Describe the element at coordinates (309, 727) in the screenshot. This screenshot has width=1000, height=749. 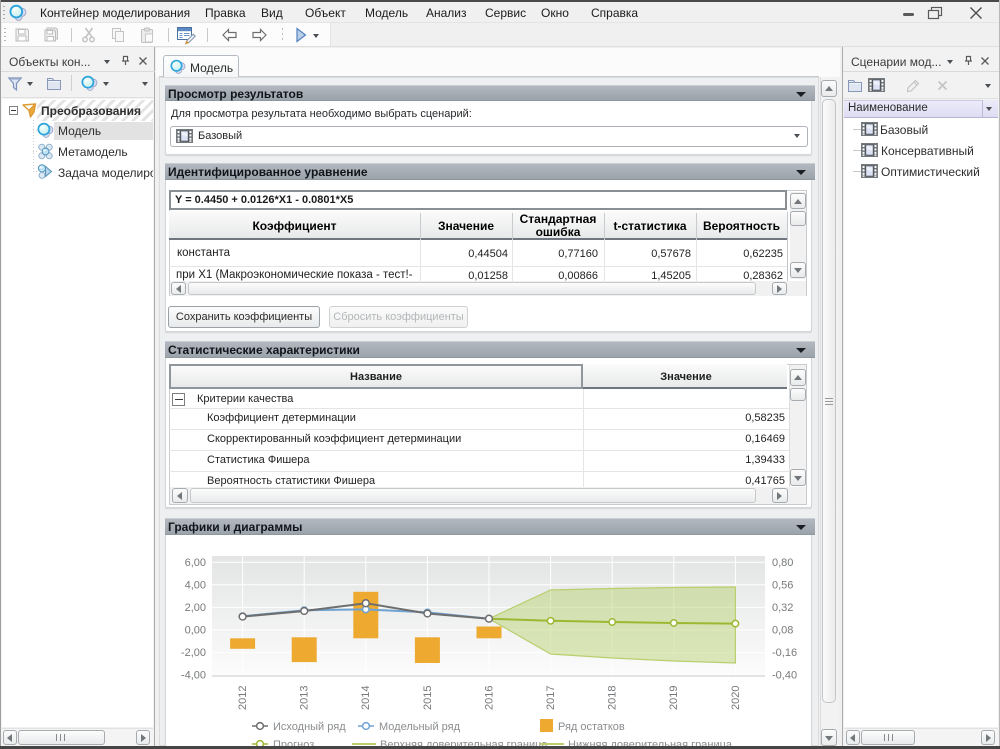
I see `svg-text: Исходный ряд` at that location.